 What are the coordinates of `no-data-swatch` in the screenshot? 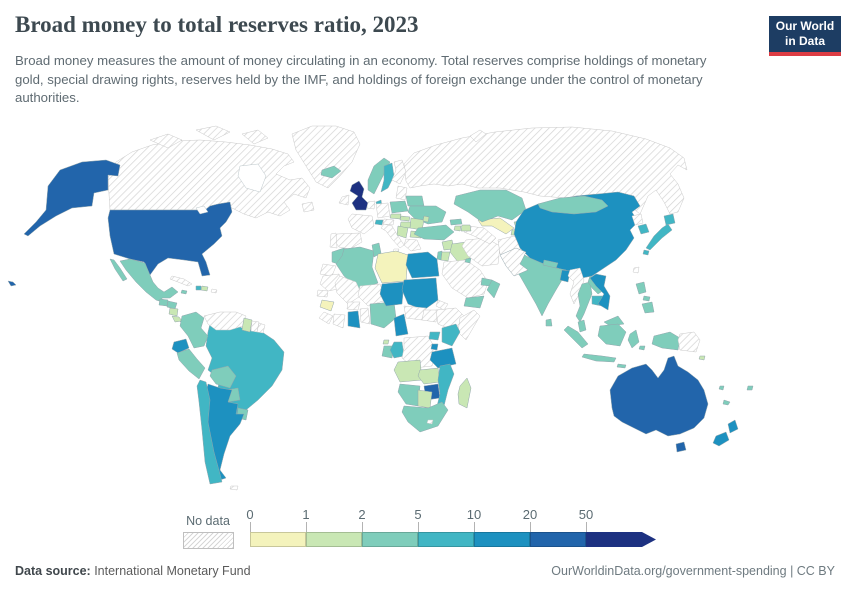 It's located at (208, 540).